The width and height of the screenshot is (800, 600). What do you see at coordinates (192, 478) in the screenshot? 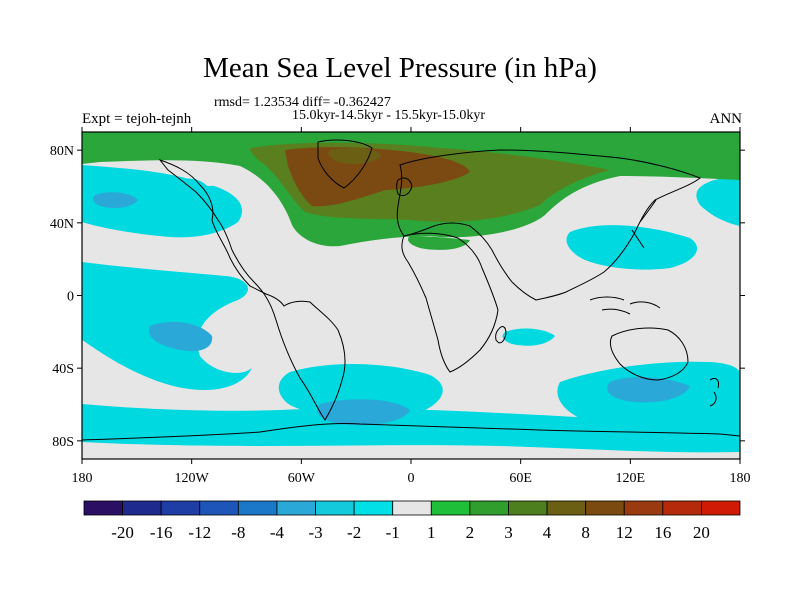
I see `lon-tick-label: 120W` at bounding box center [192, 478].